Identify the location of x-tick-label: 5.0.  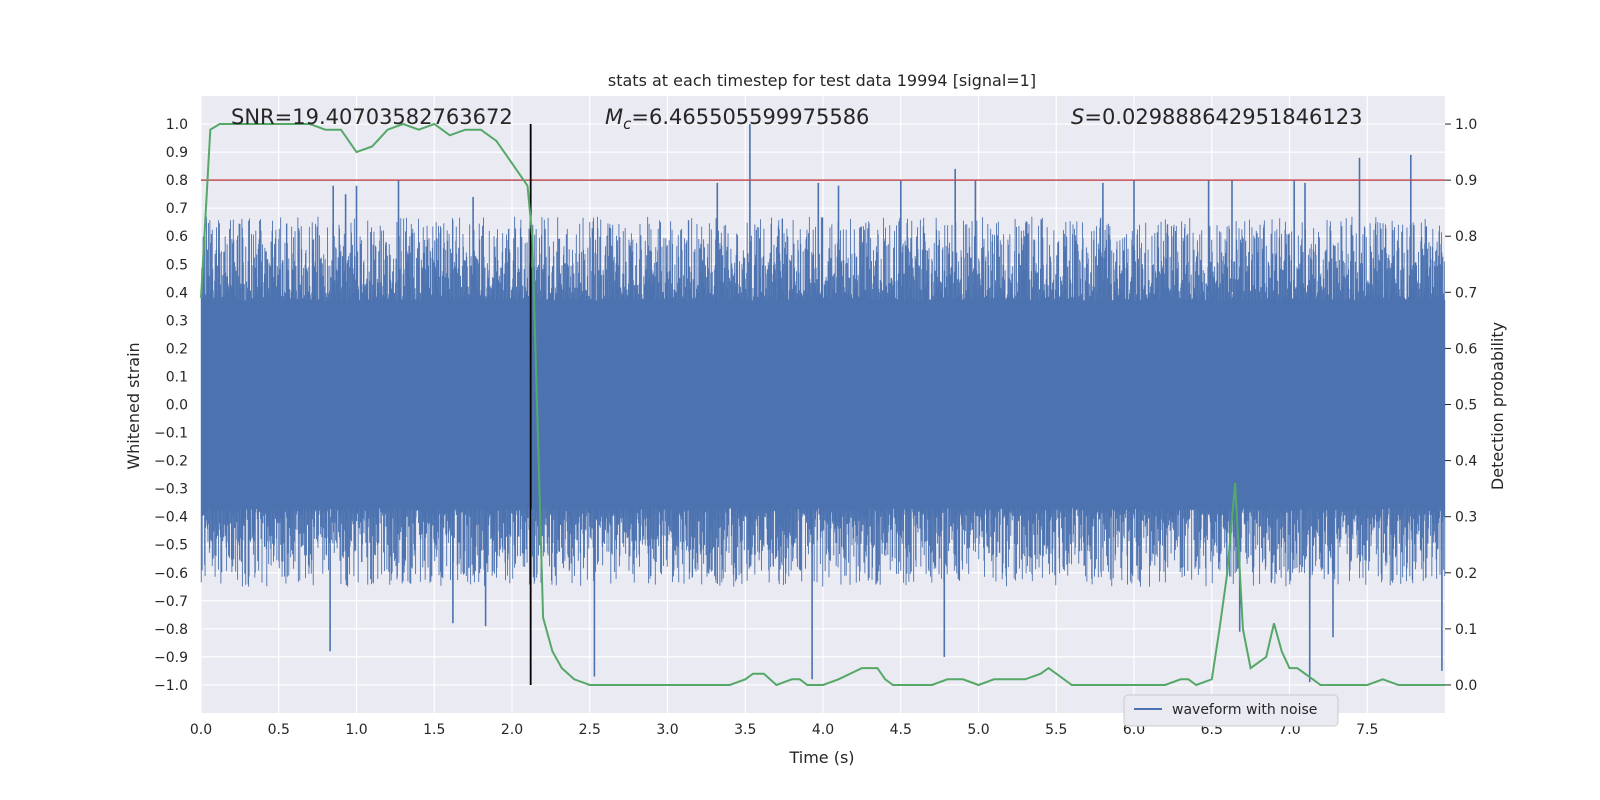
(978, 730).